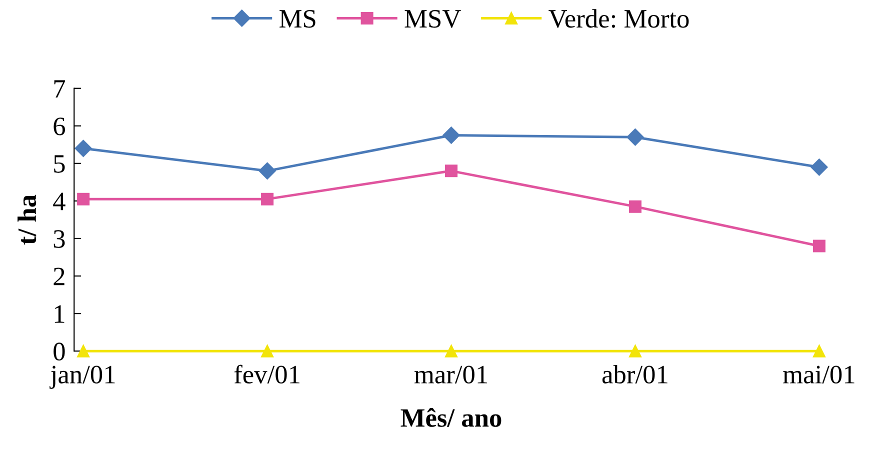 Image resolution: width=872 pixels, height=465 pixels. What do you see at coordinates (27, 219) in the screenshot?
I see `y-axis-title: t/ ha` at bounding box center [27, 219].